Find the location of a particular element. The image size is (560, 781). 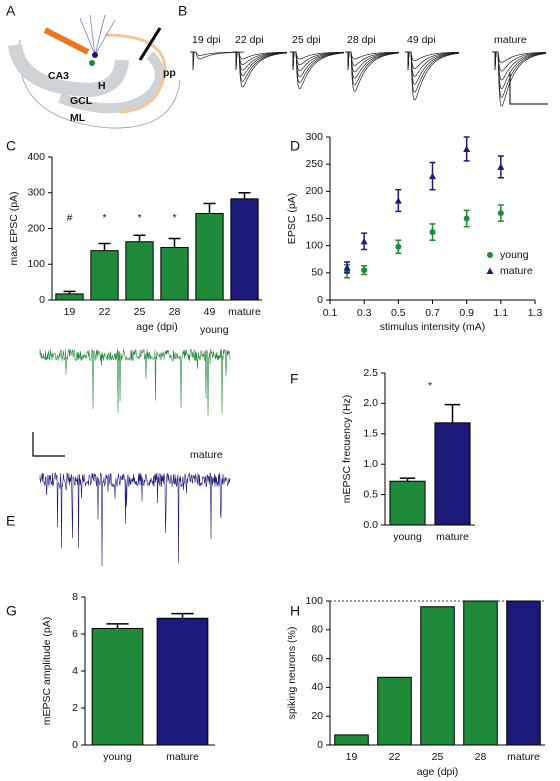

x-tick-label: 0.9 is located at coordinates (466, 313).